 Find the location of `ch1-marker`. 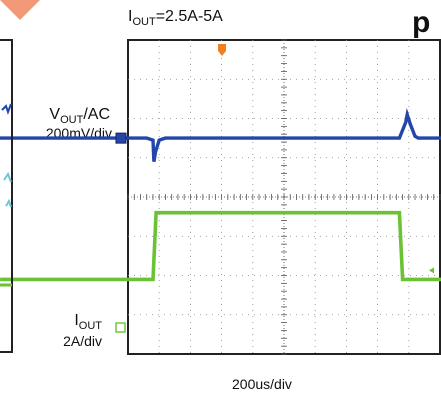

ch1-marker is located at coordinates (121, 138).